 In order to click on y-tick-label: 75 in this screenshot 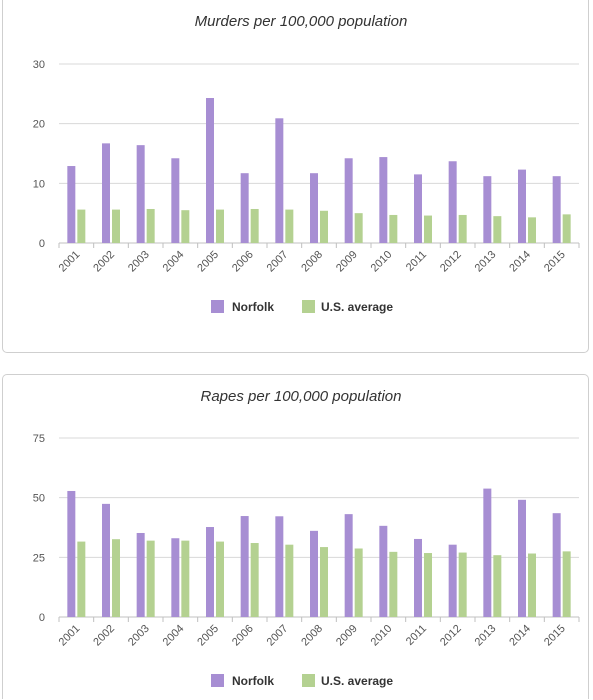, I will do `click(39, 439)`.